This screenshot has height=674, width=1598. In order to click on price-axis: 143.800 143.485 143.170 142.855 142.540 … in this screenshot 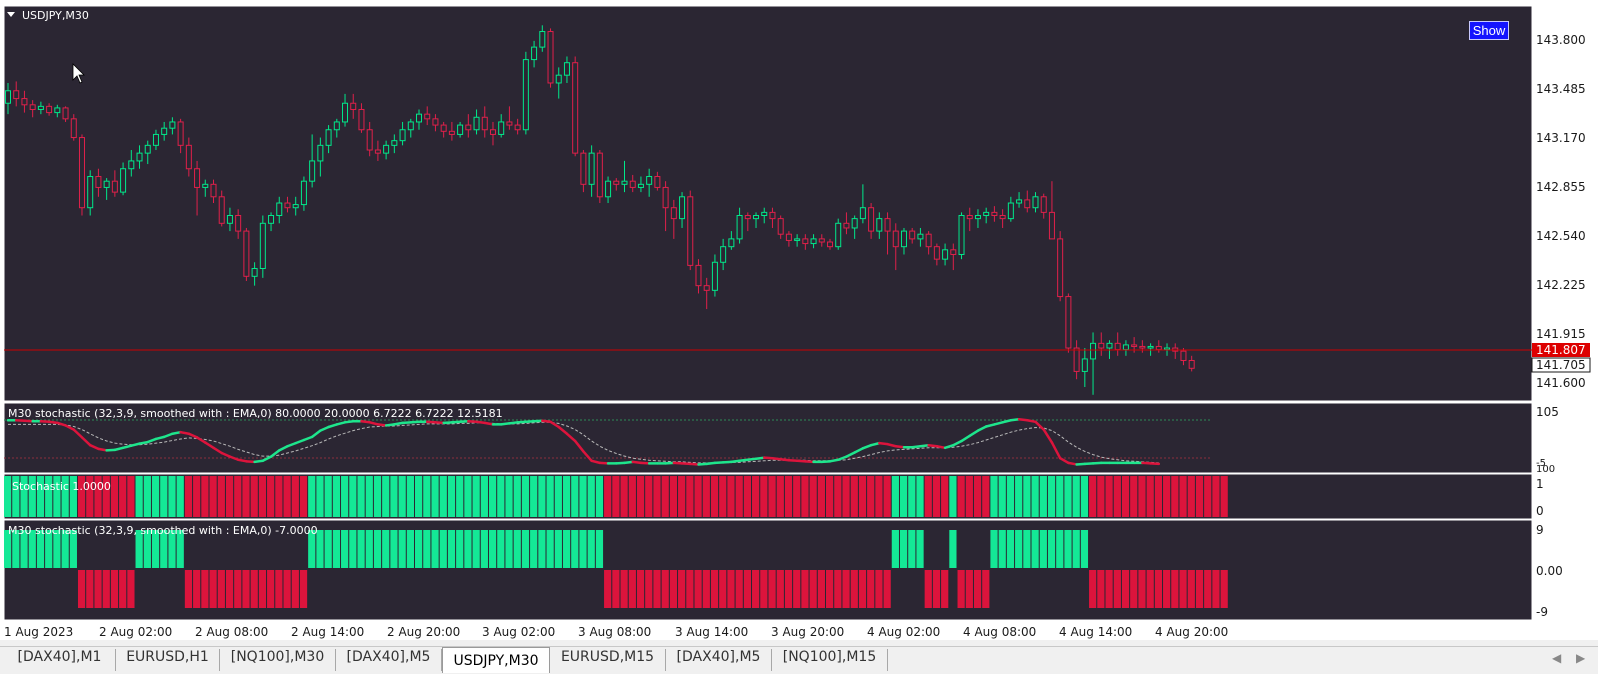, I will do `click(1561, 211)`.